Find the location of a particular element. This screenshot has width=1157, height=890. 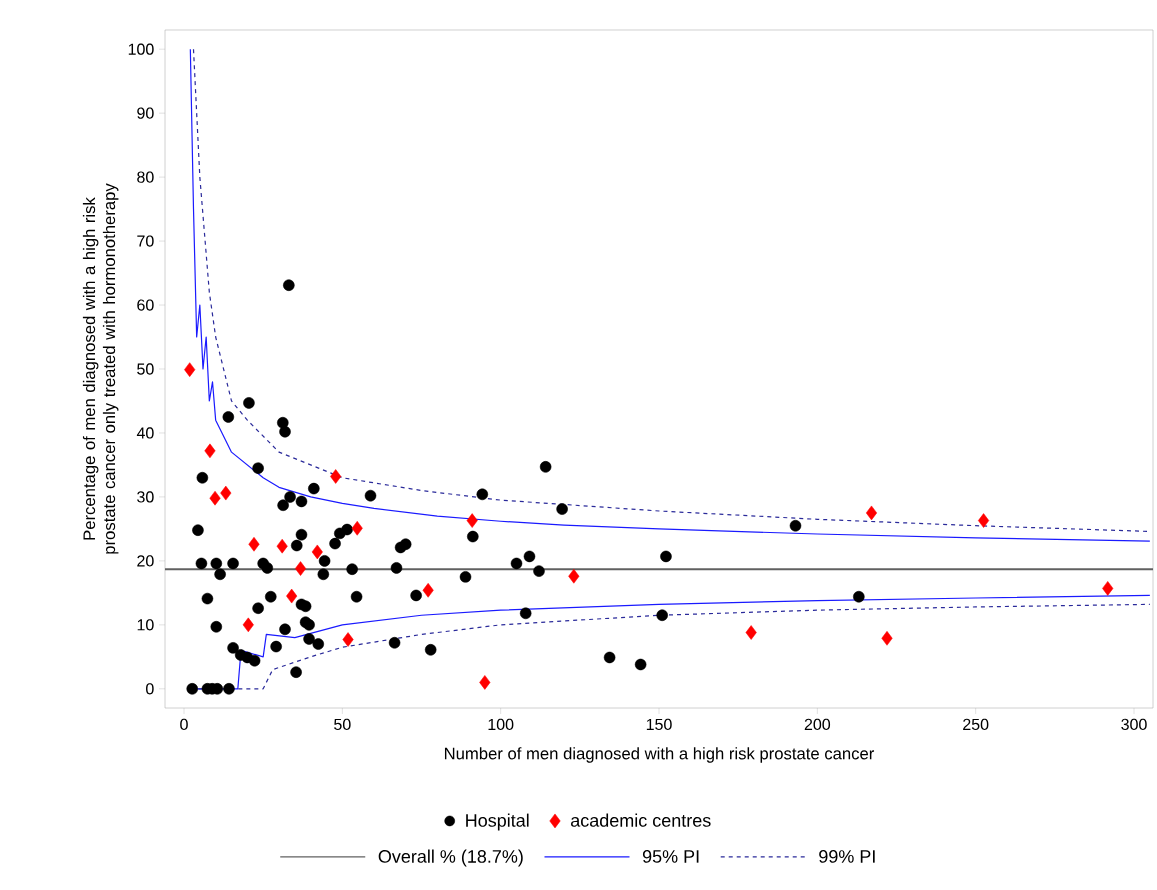

x-tick-label: 250 is located at coordinates (976, 724).